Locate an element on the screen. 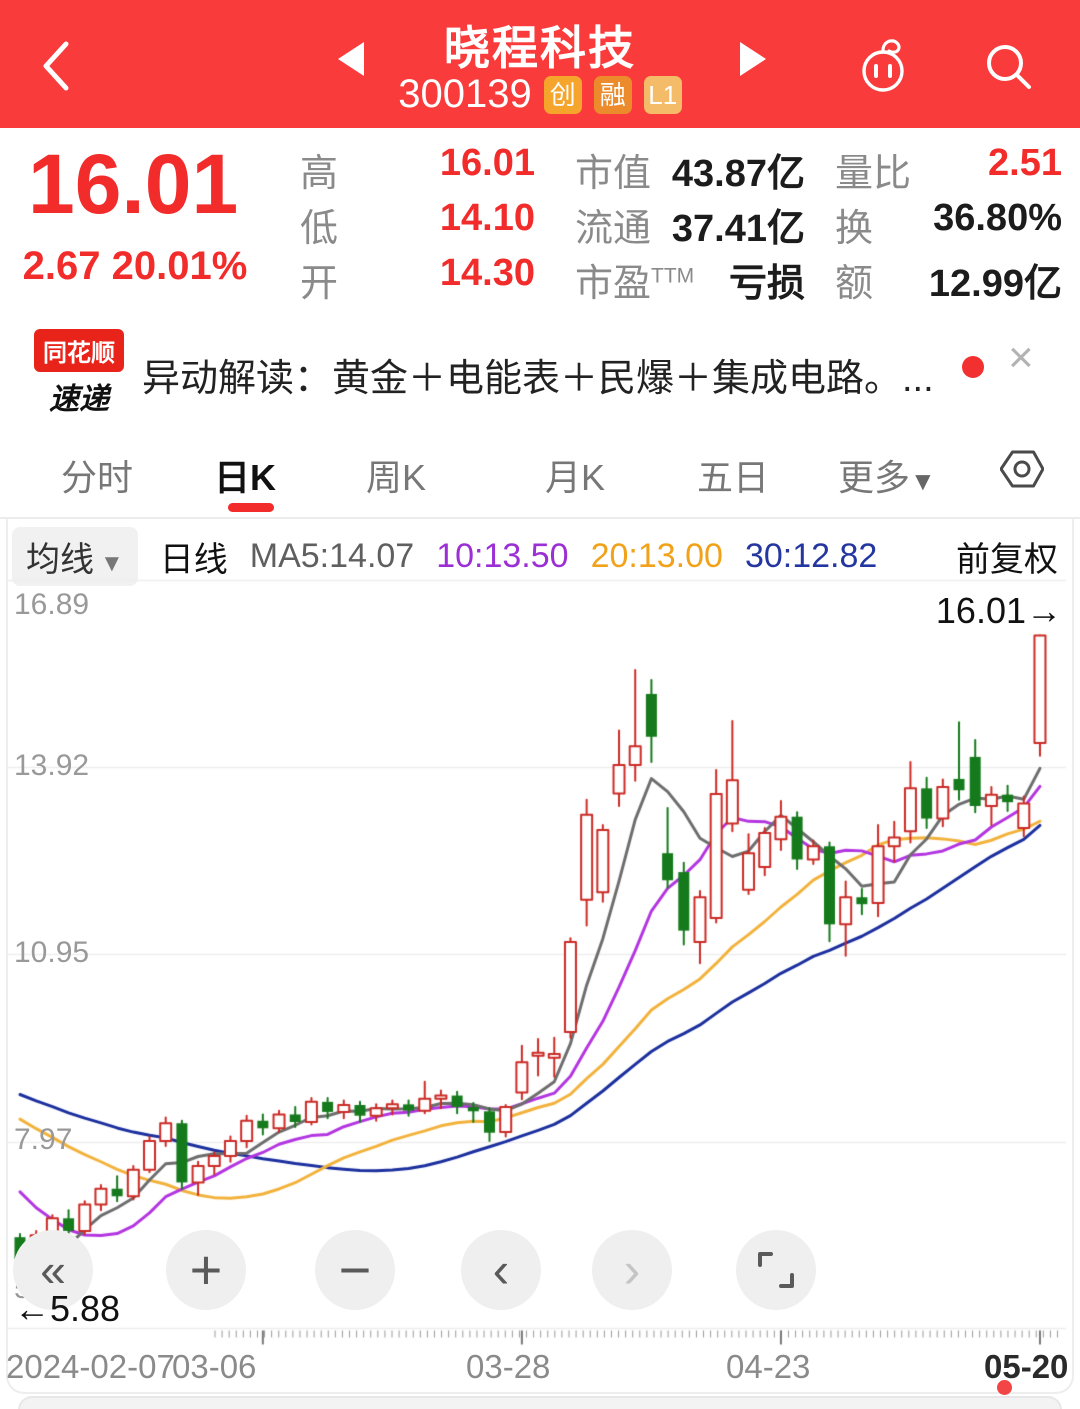 Image resolution: width=1080 pixels, height=1409 pixels. x-tick-label: 2024-02-07 is located at coordinates (90, 1366).